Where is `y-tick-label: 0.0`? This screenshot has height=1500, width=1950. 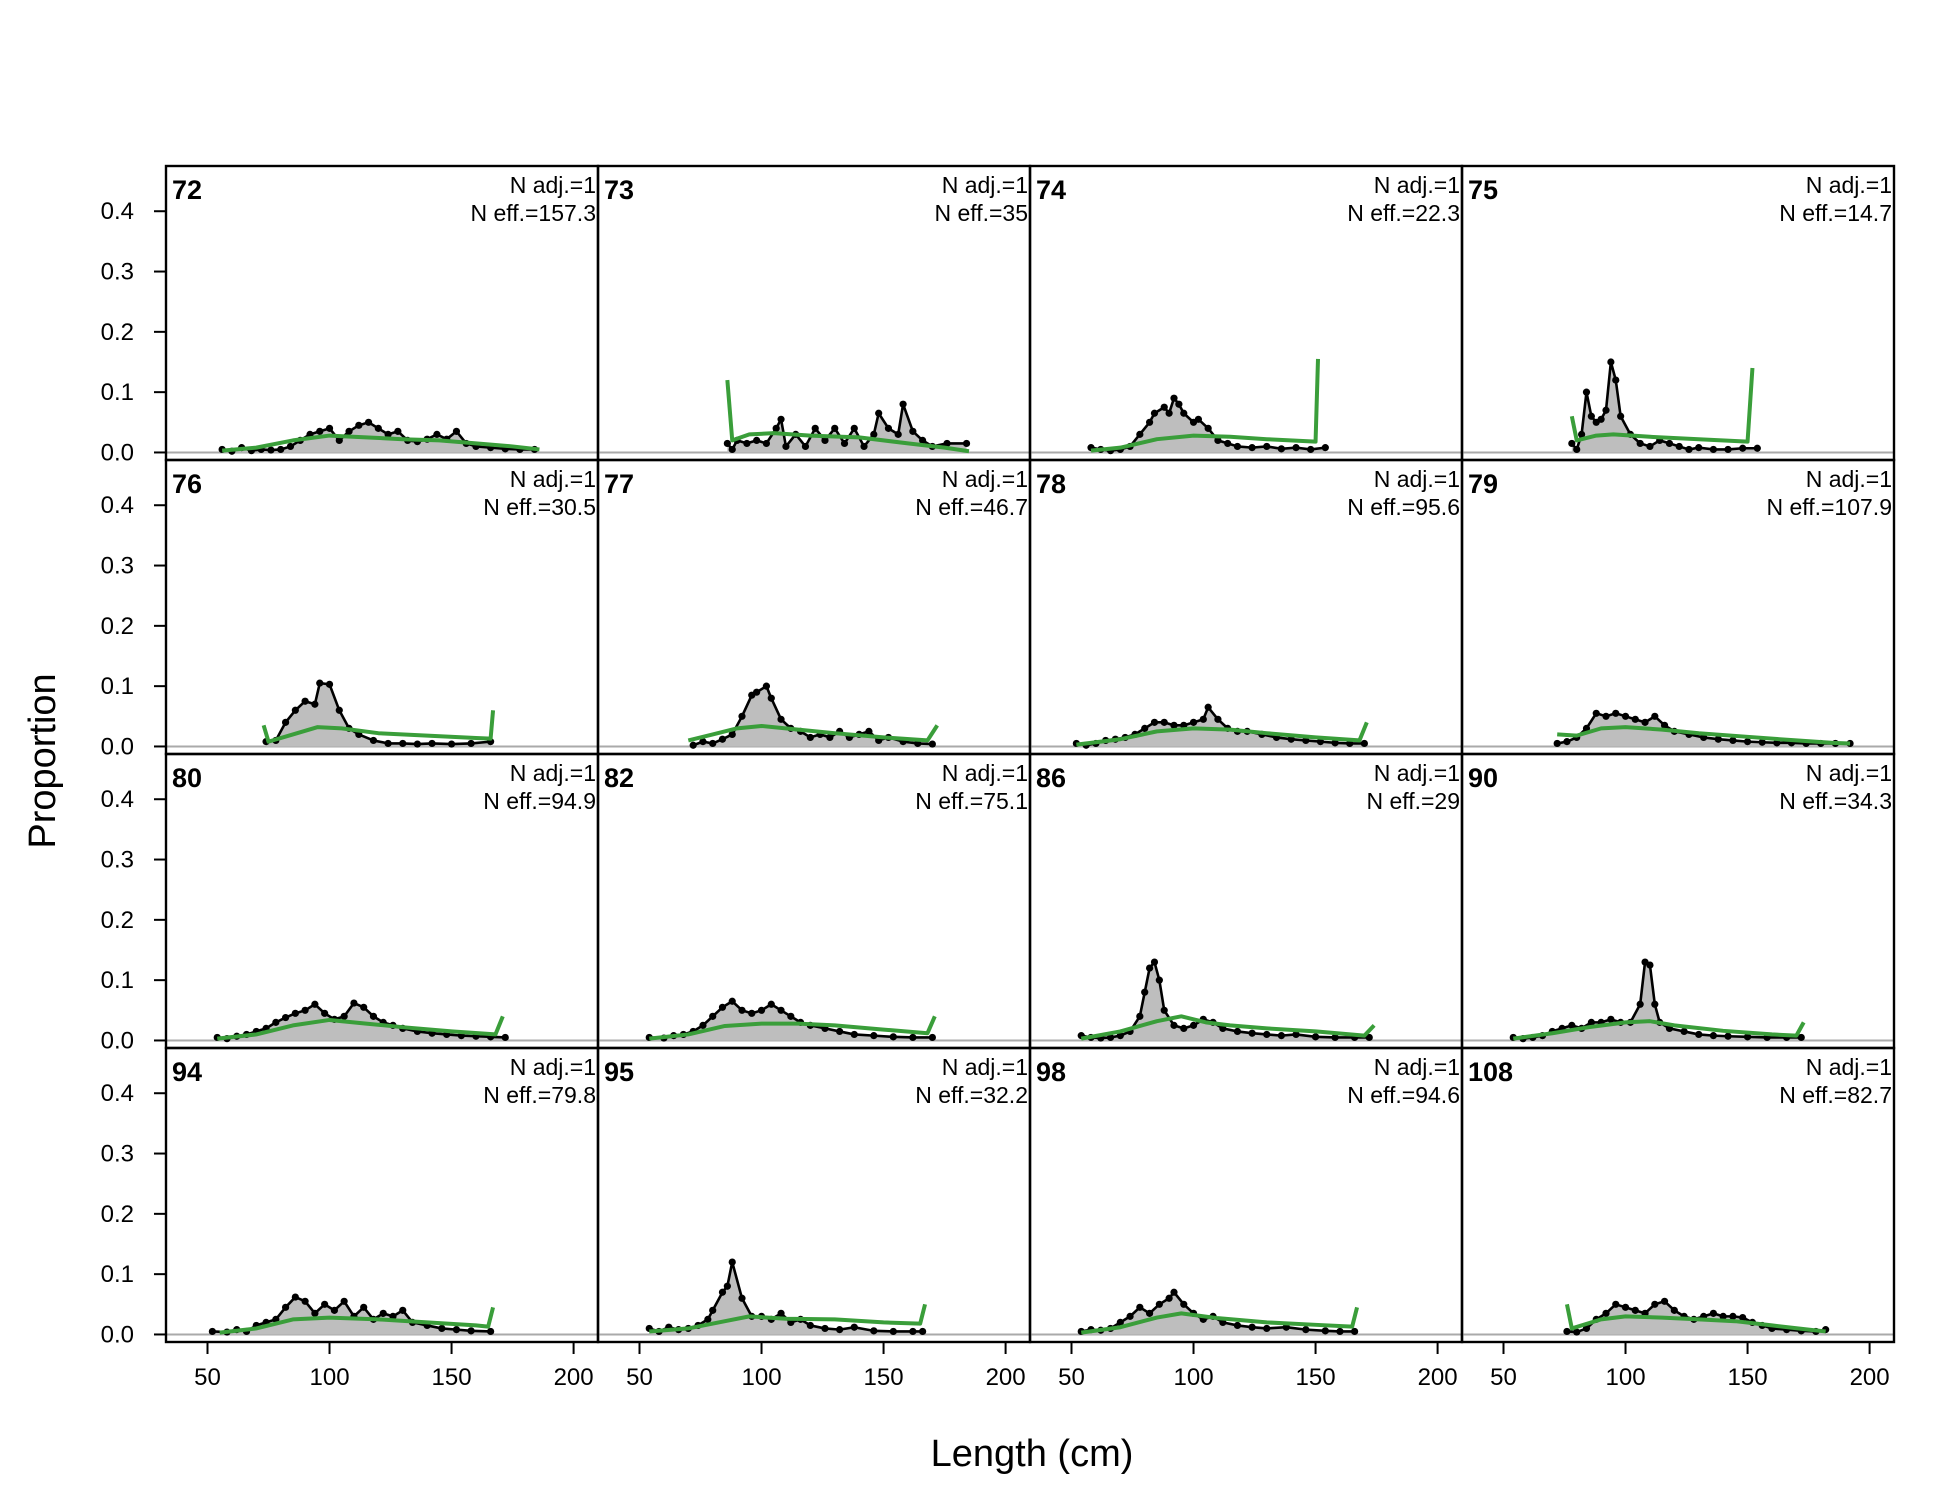 y-tick-label: 0.0 is located at coordinates (117, 746).